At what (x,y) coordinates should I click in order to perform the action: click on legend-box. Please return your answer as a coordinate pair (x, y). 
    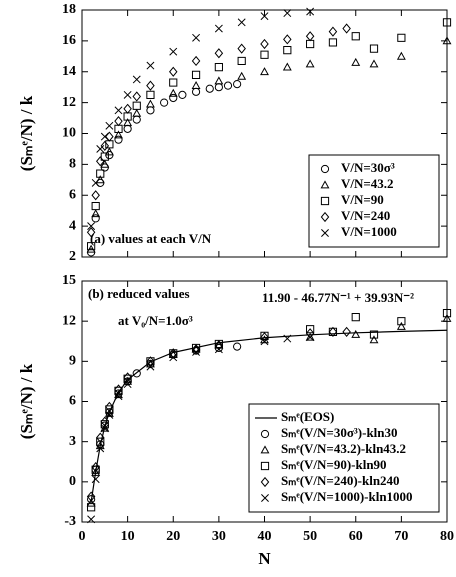
    Looking at the image, I should click on (344, 458).